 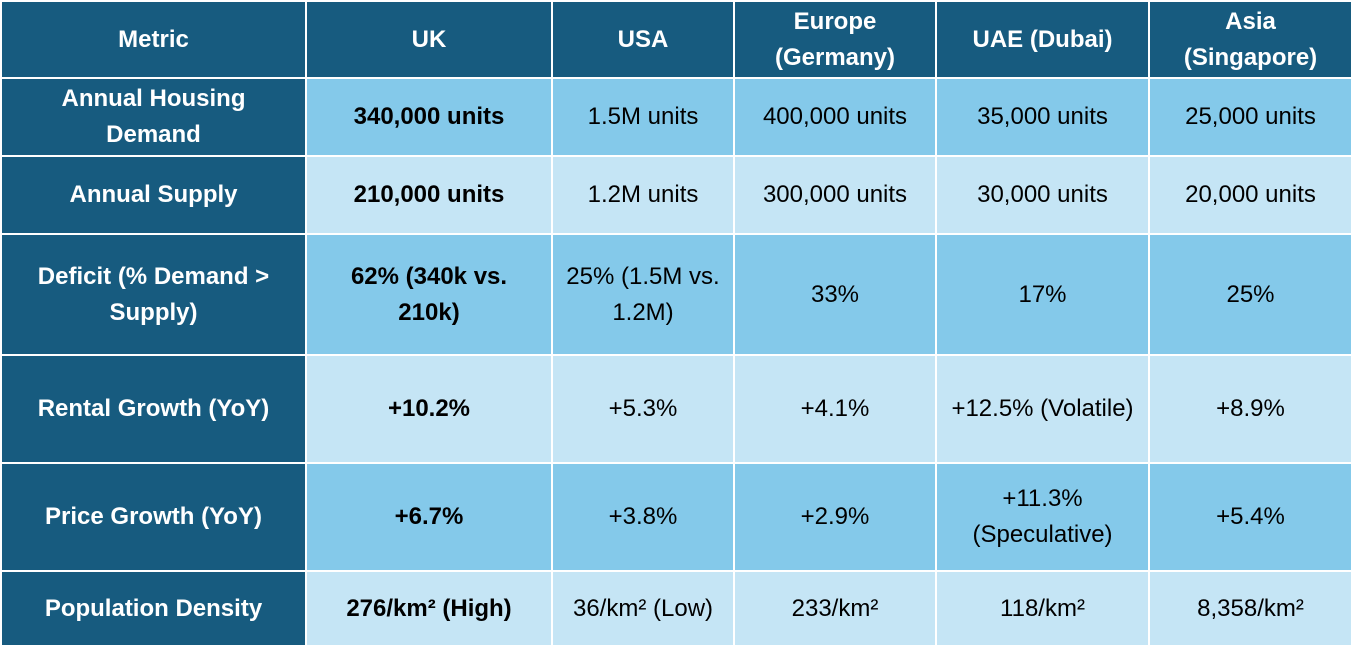 I want to click on header-cell: Metric, so click(x=153, y=39).